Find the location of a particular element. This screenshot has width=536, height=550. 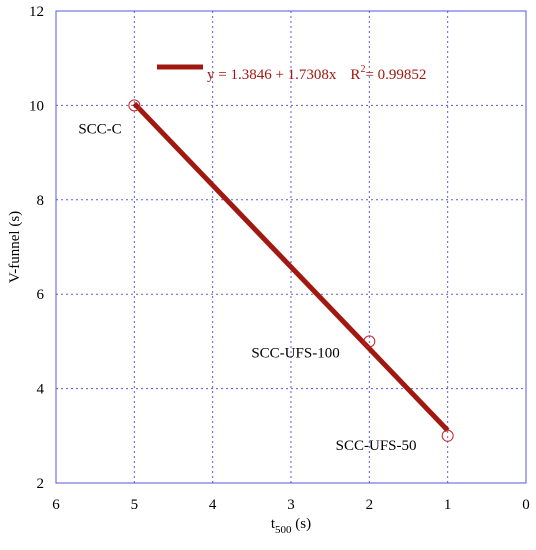

x-axis-label: t500 (s) is located at coordinates (291, 526).